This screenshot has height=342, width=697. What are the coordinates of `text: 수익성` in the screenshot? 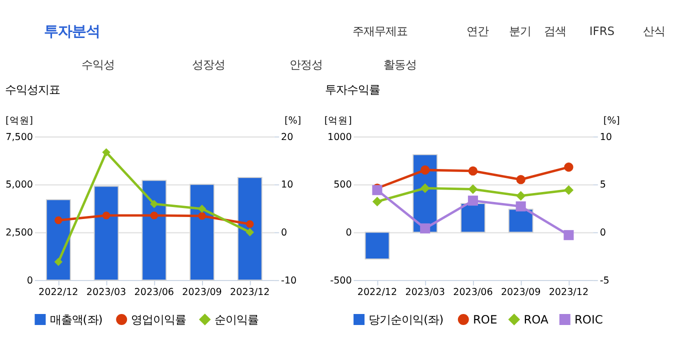 It's located at (98, 65).